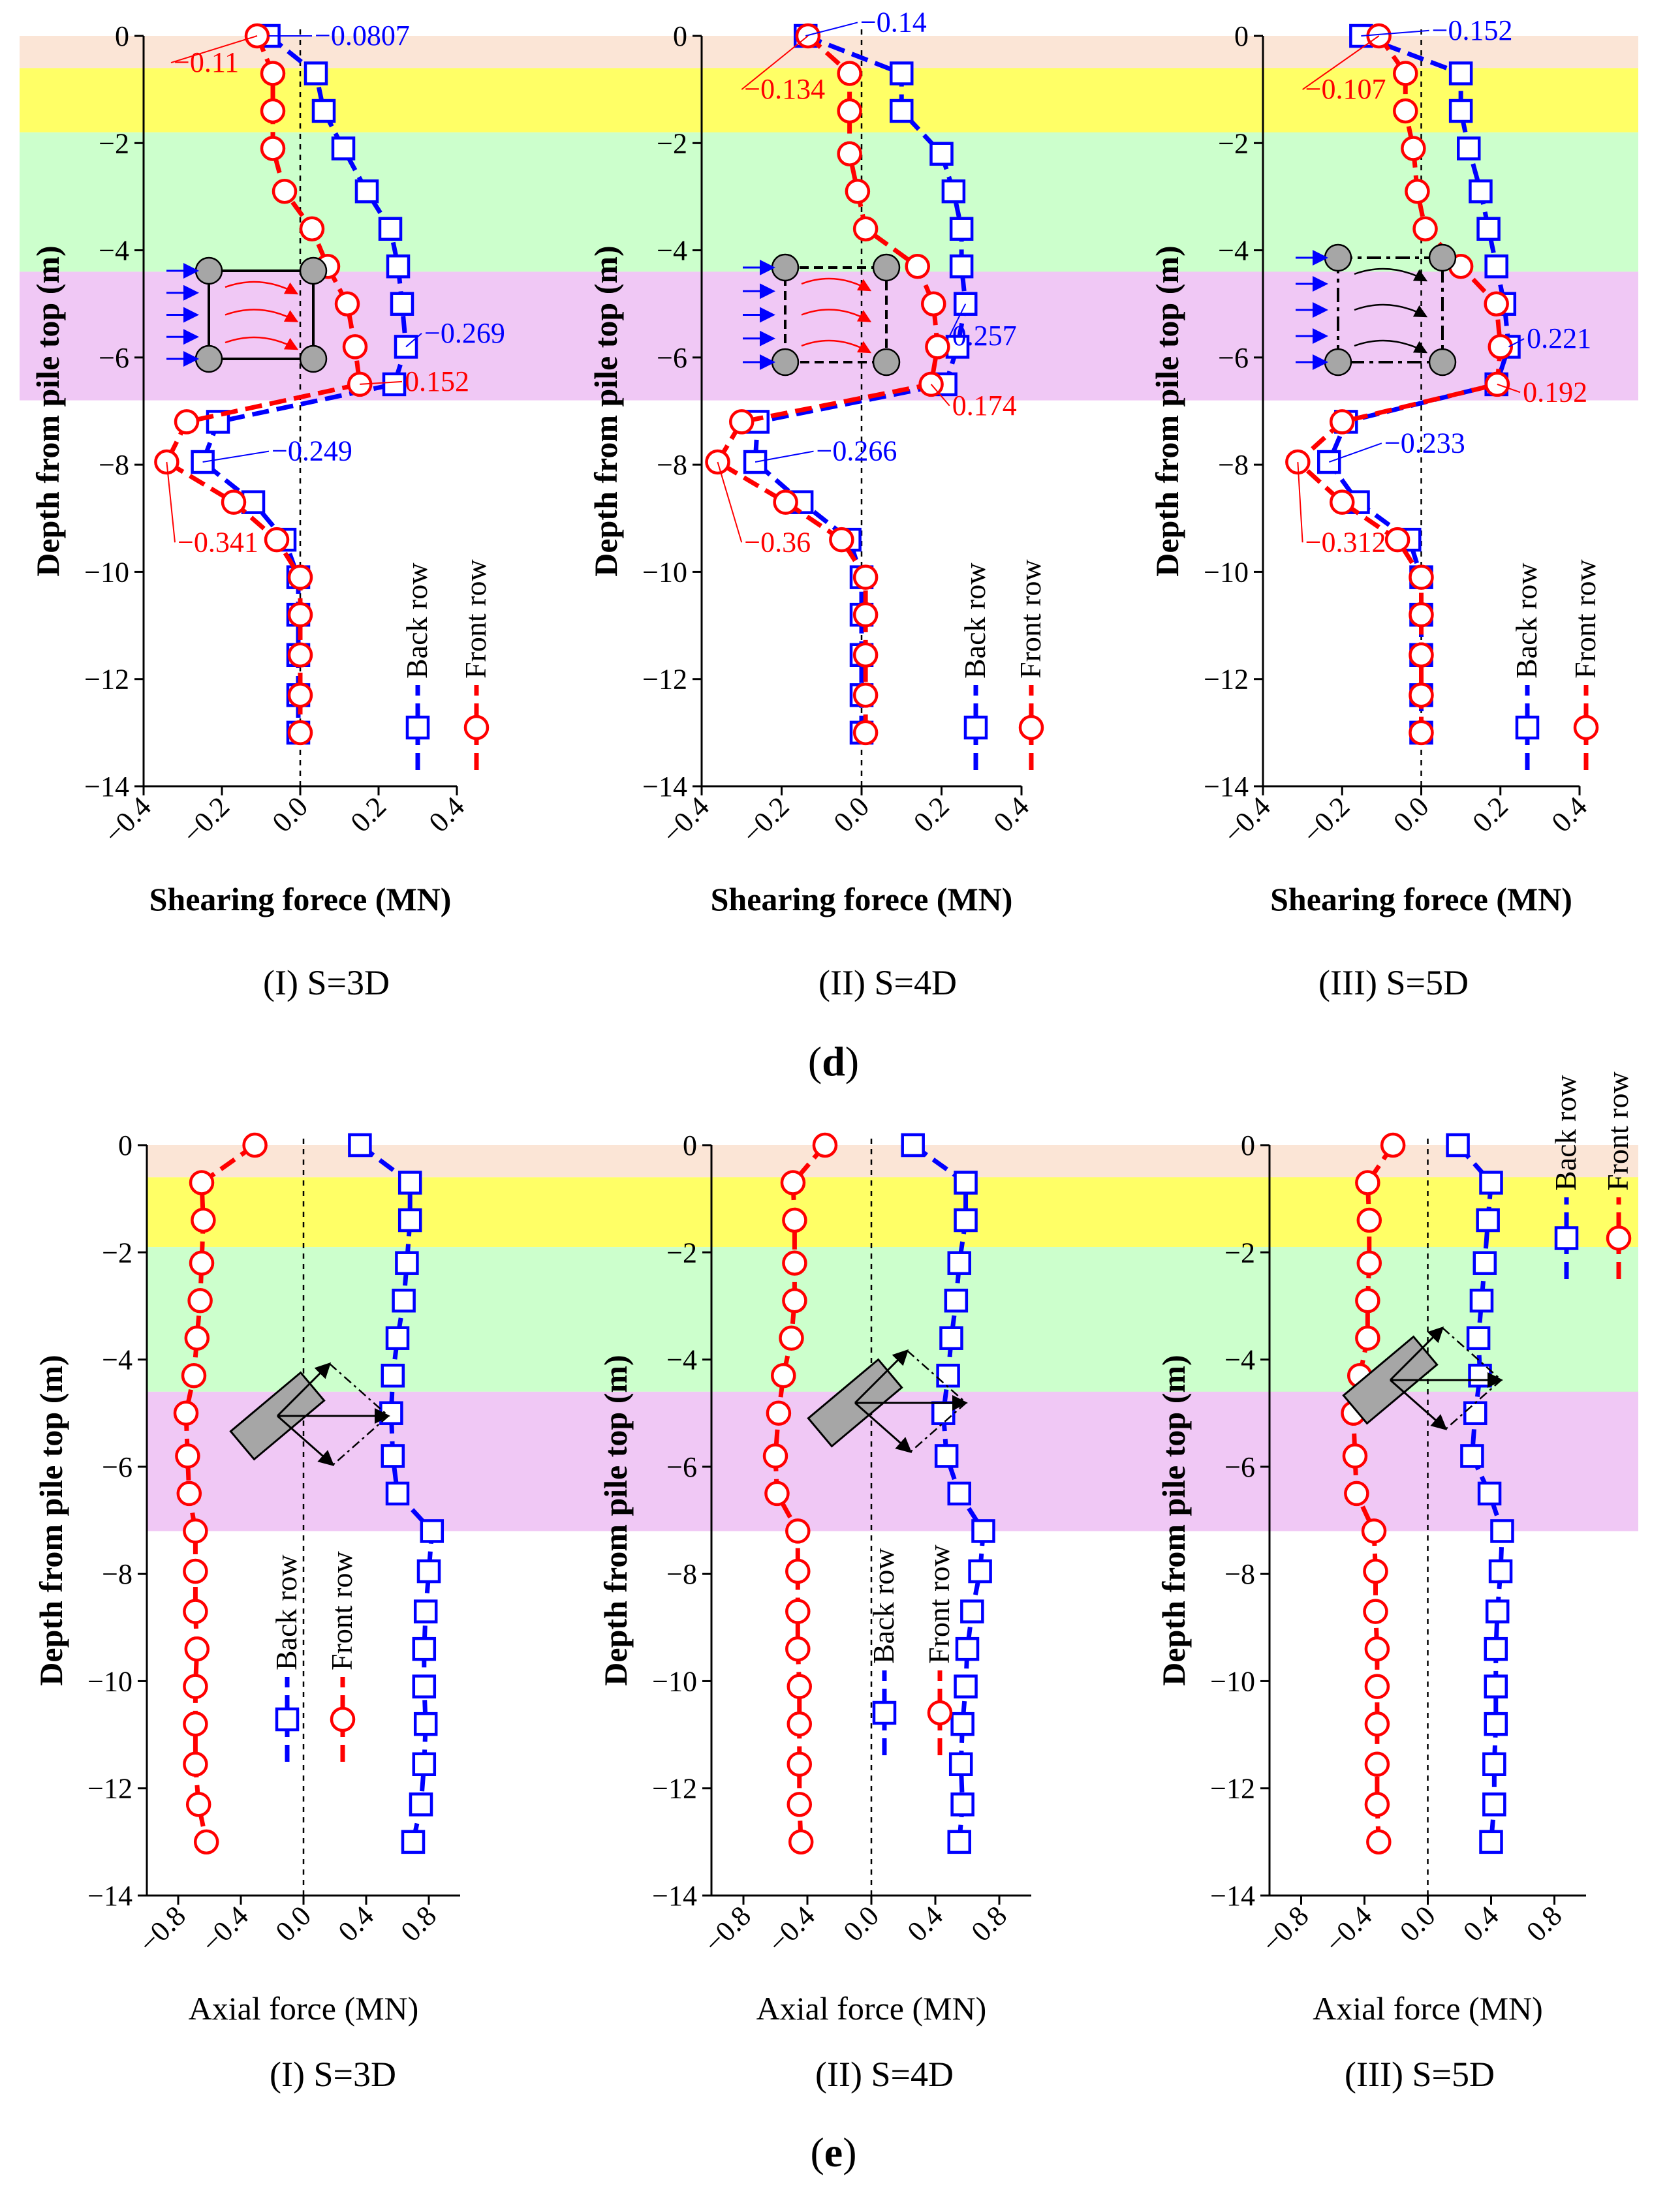  What do you see at coordinates (1454, 1319) in the screenshot?
I see `soil-layer-band` at bounding box center [1454, 1319].